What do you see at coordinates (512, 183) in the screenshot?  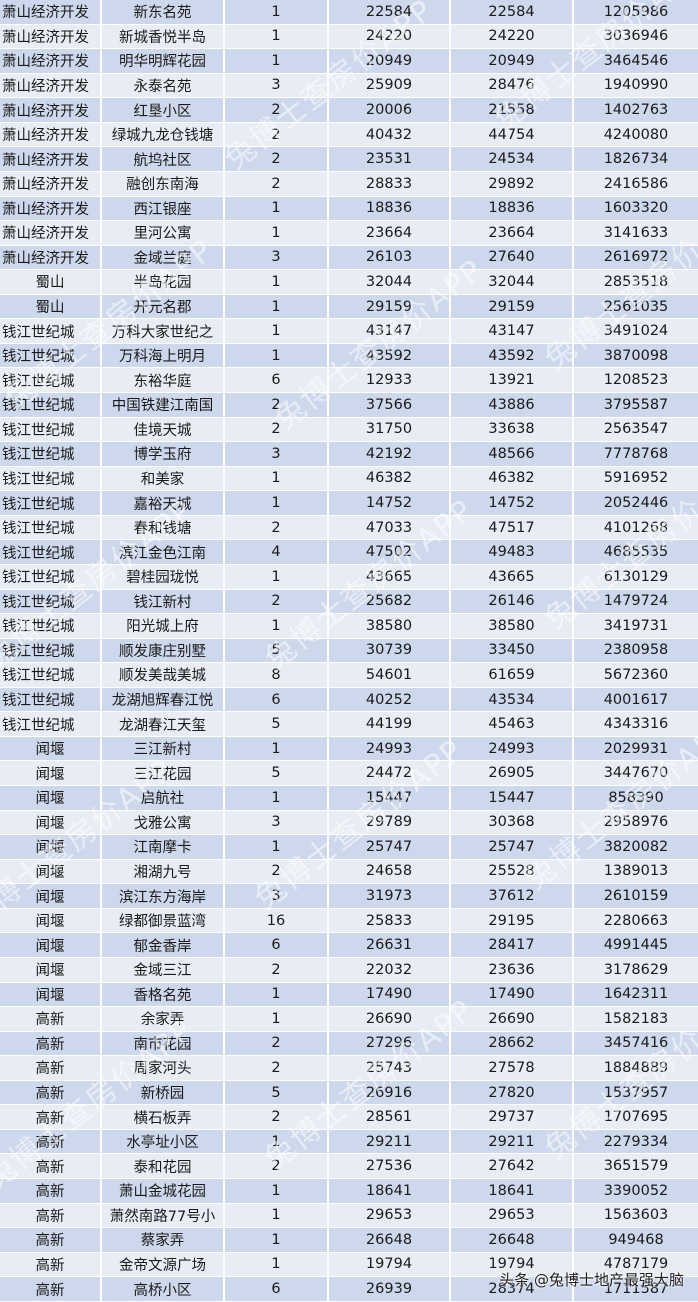 I see `max-price-cell: 29892` at bounding box center [512, 183].